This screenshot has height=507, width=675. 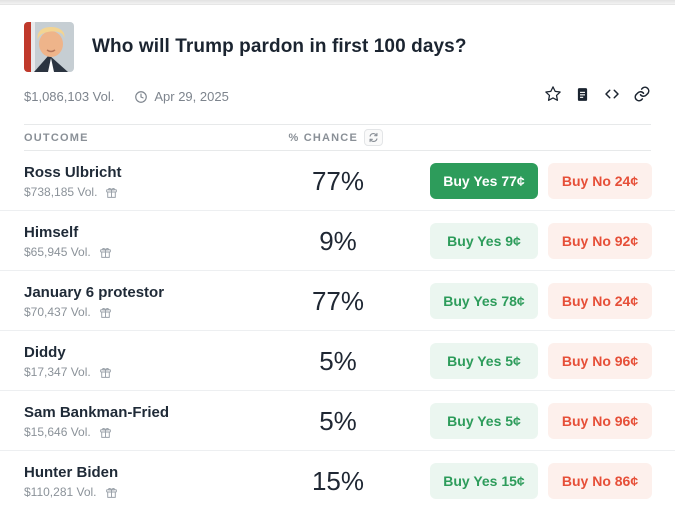 I want to click on outcome-name: Hunter Biden, so click(x=71, y=472).